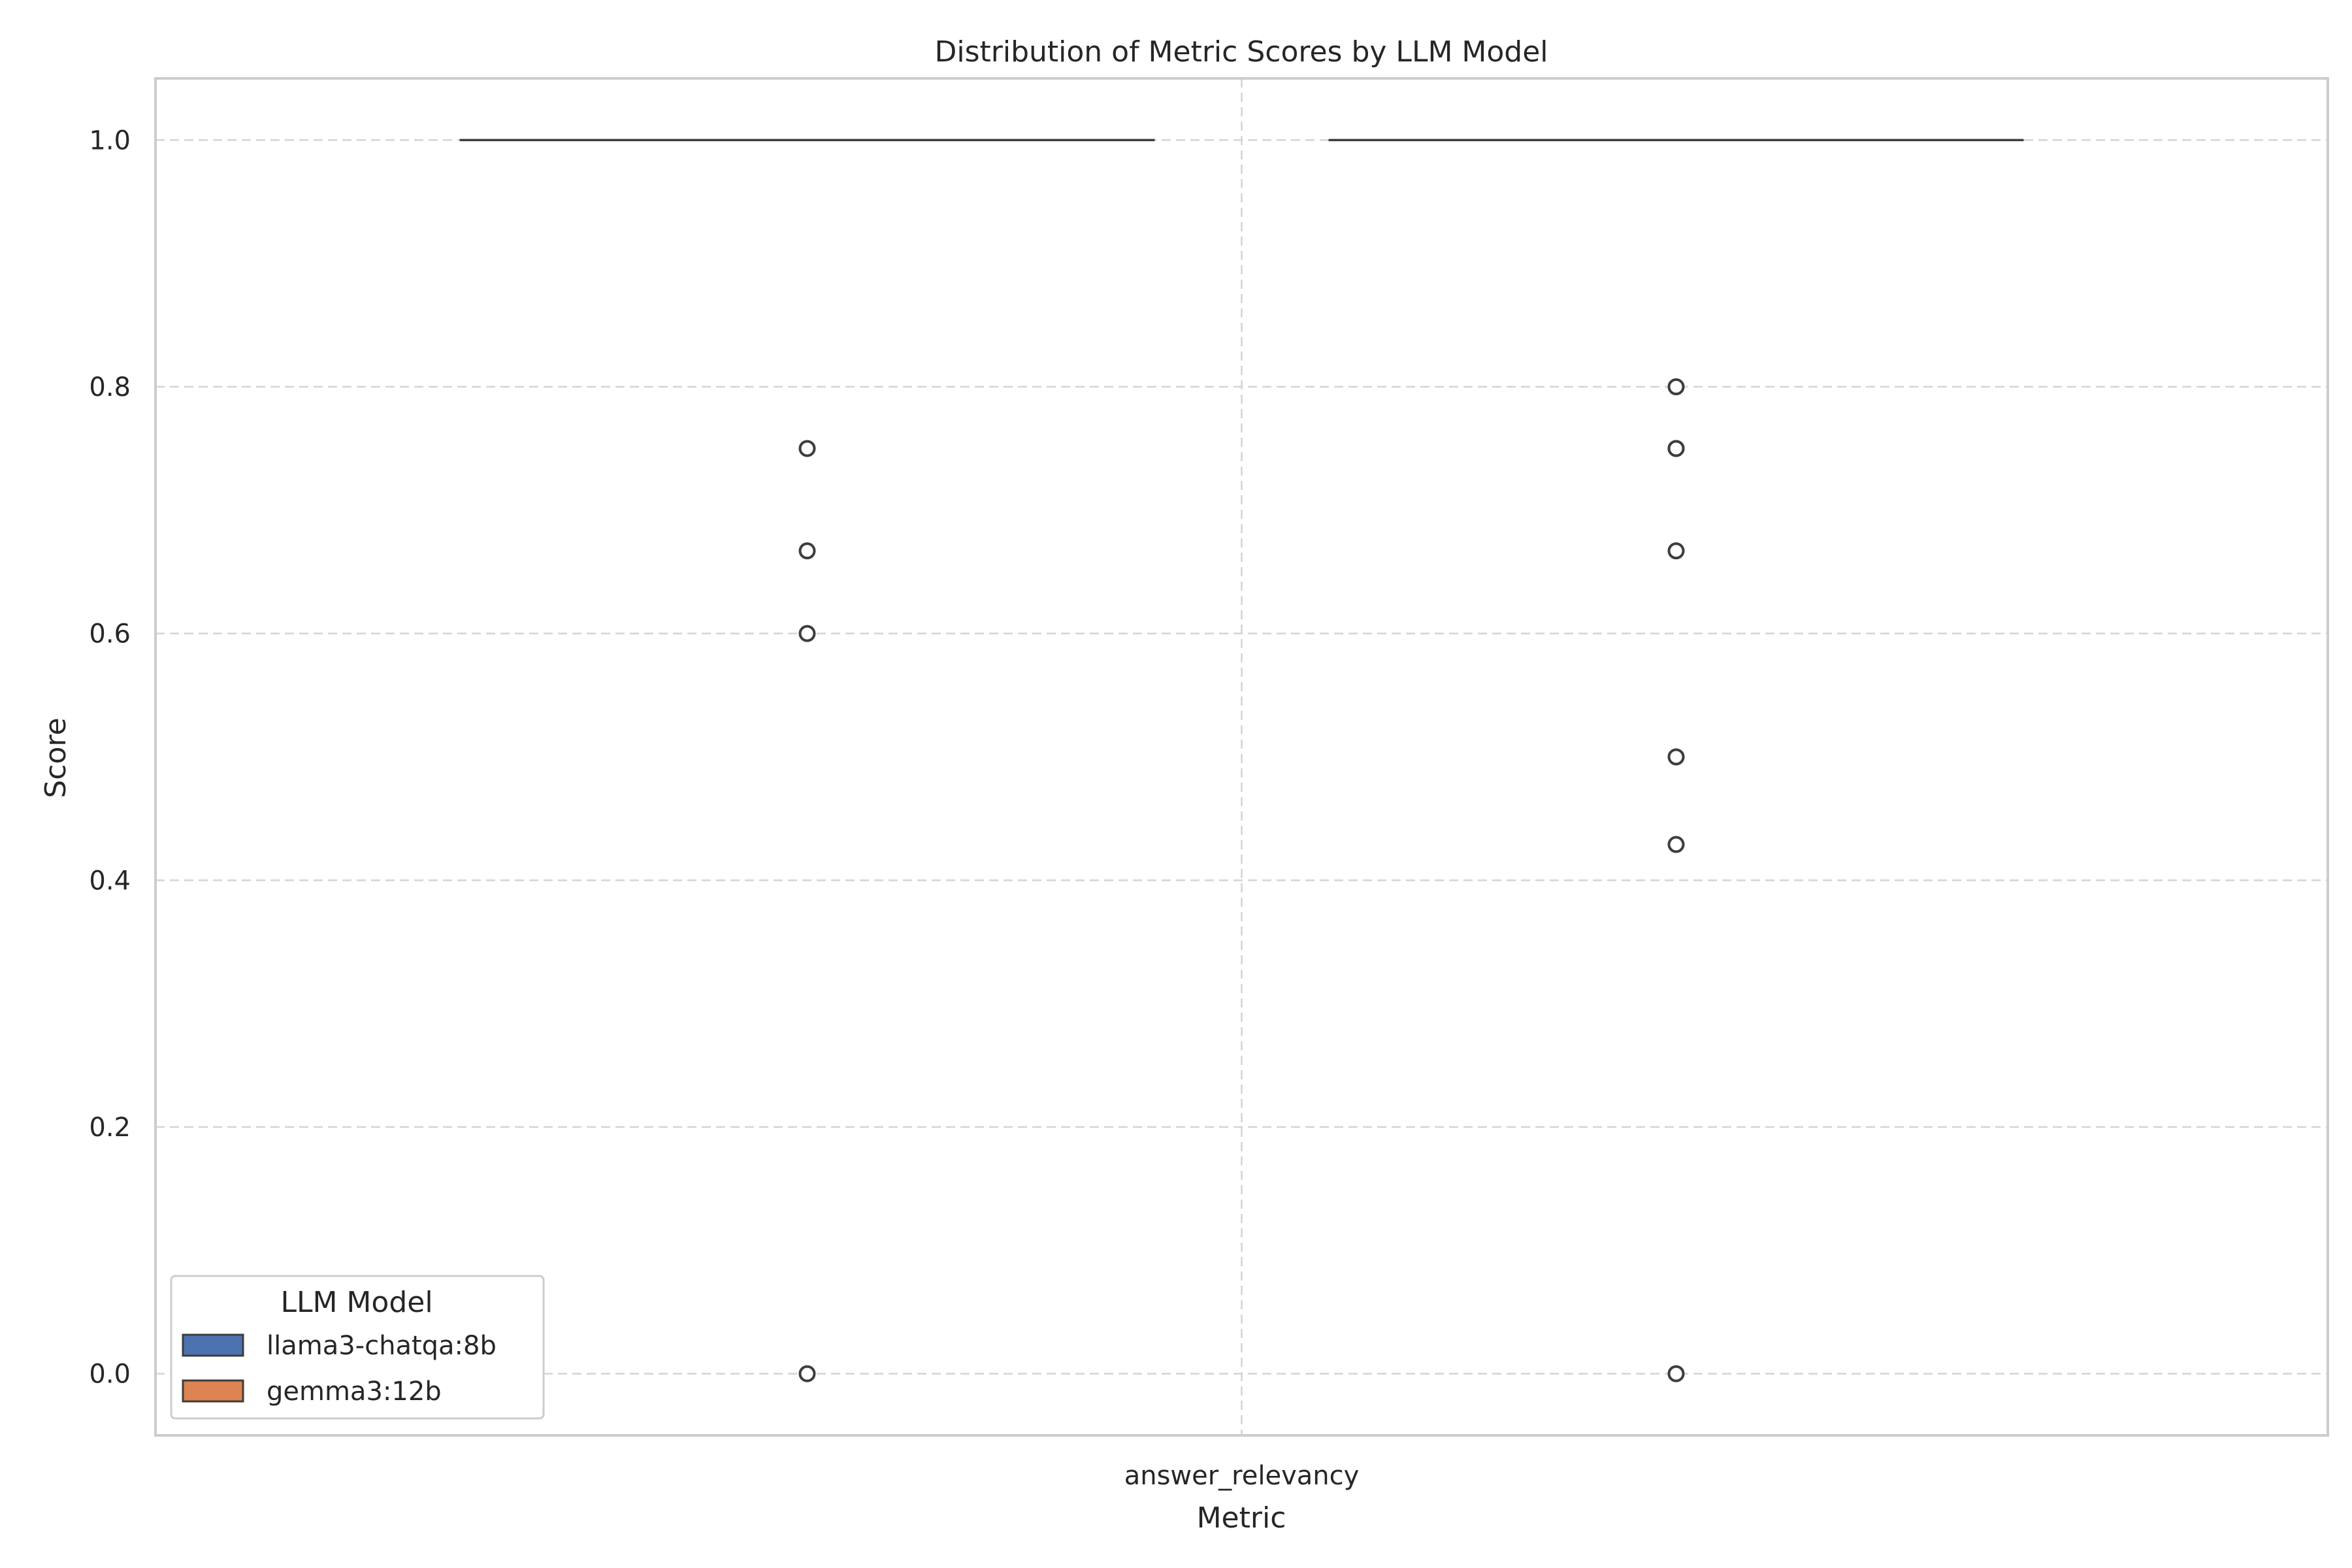 This screenshot has width=2352, height=1568. What do you see at coordinates (110, 1375) in the screenshot?
I see `y-tick-label: 0.0` at bounding box center [110, 1375].